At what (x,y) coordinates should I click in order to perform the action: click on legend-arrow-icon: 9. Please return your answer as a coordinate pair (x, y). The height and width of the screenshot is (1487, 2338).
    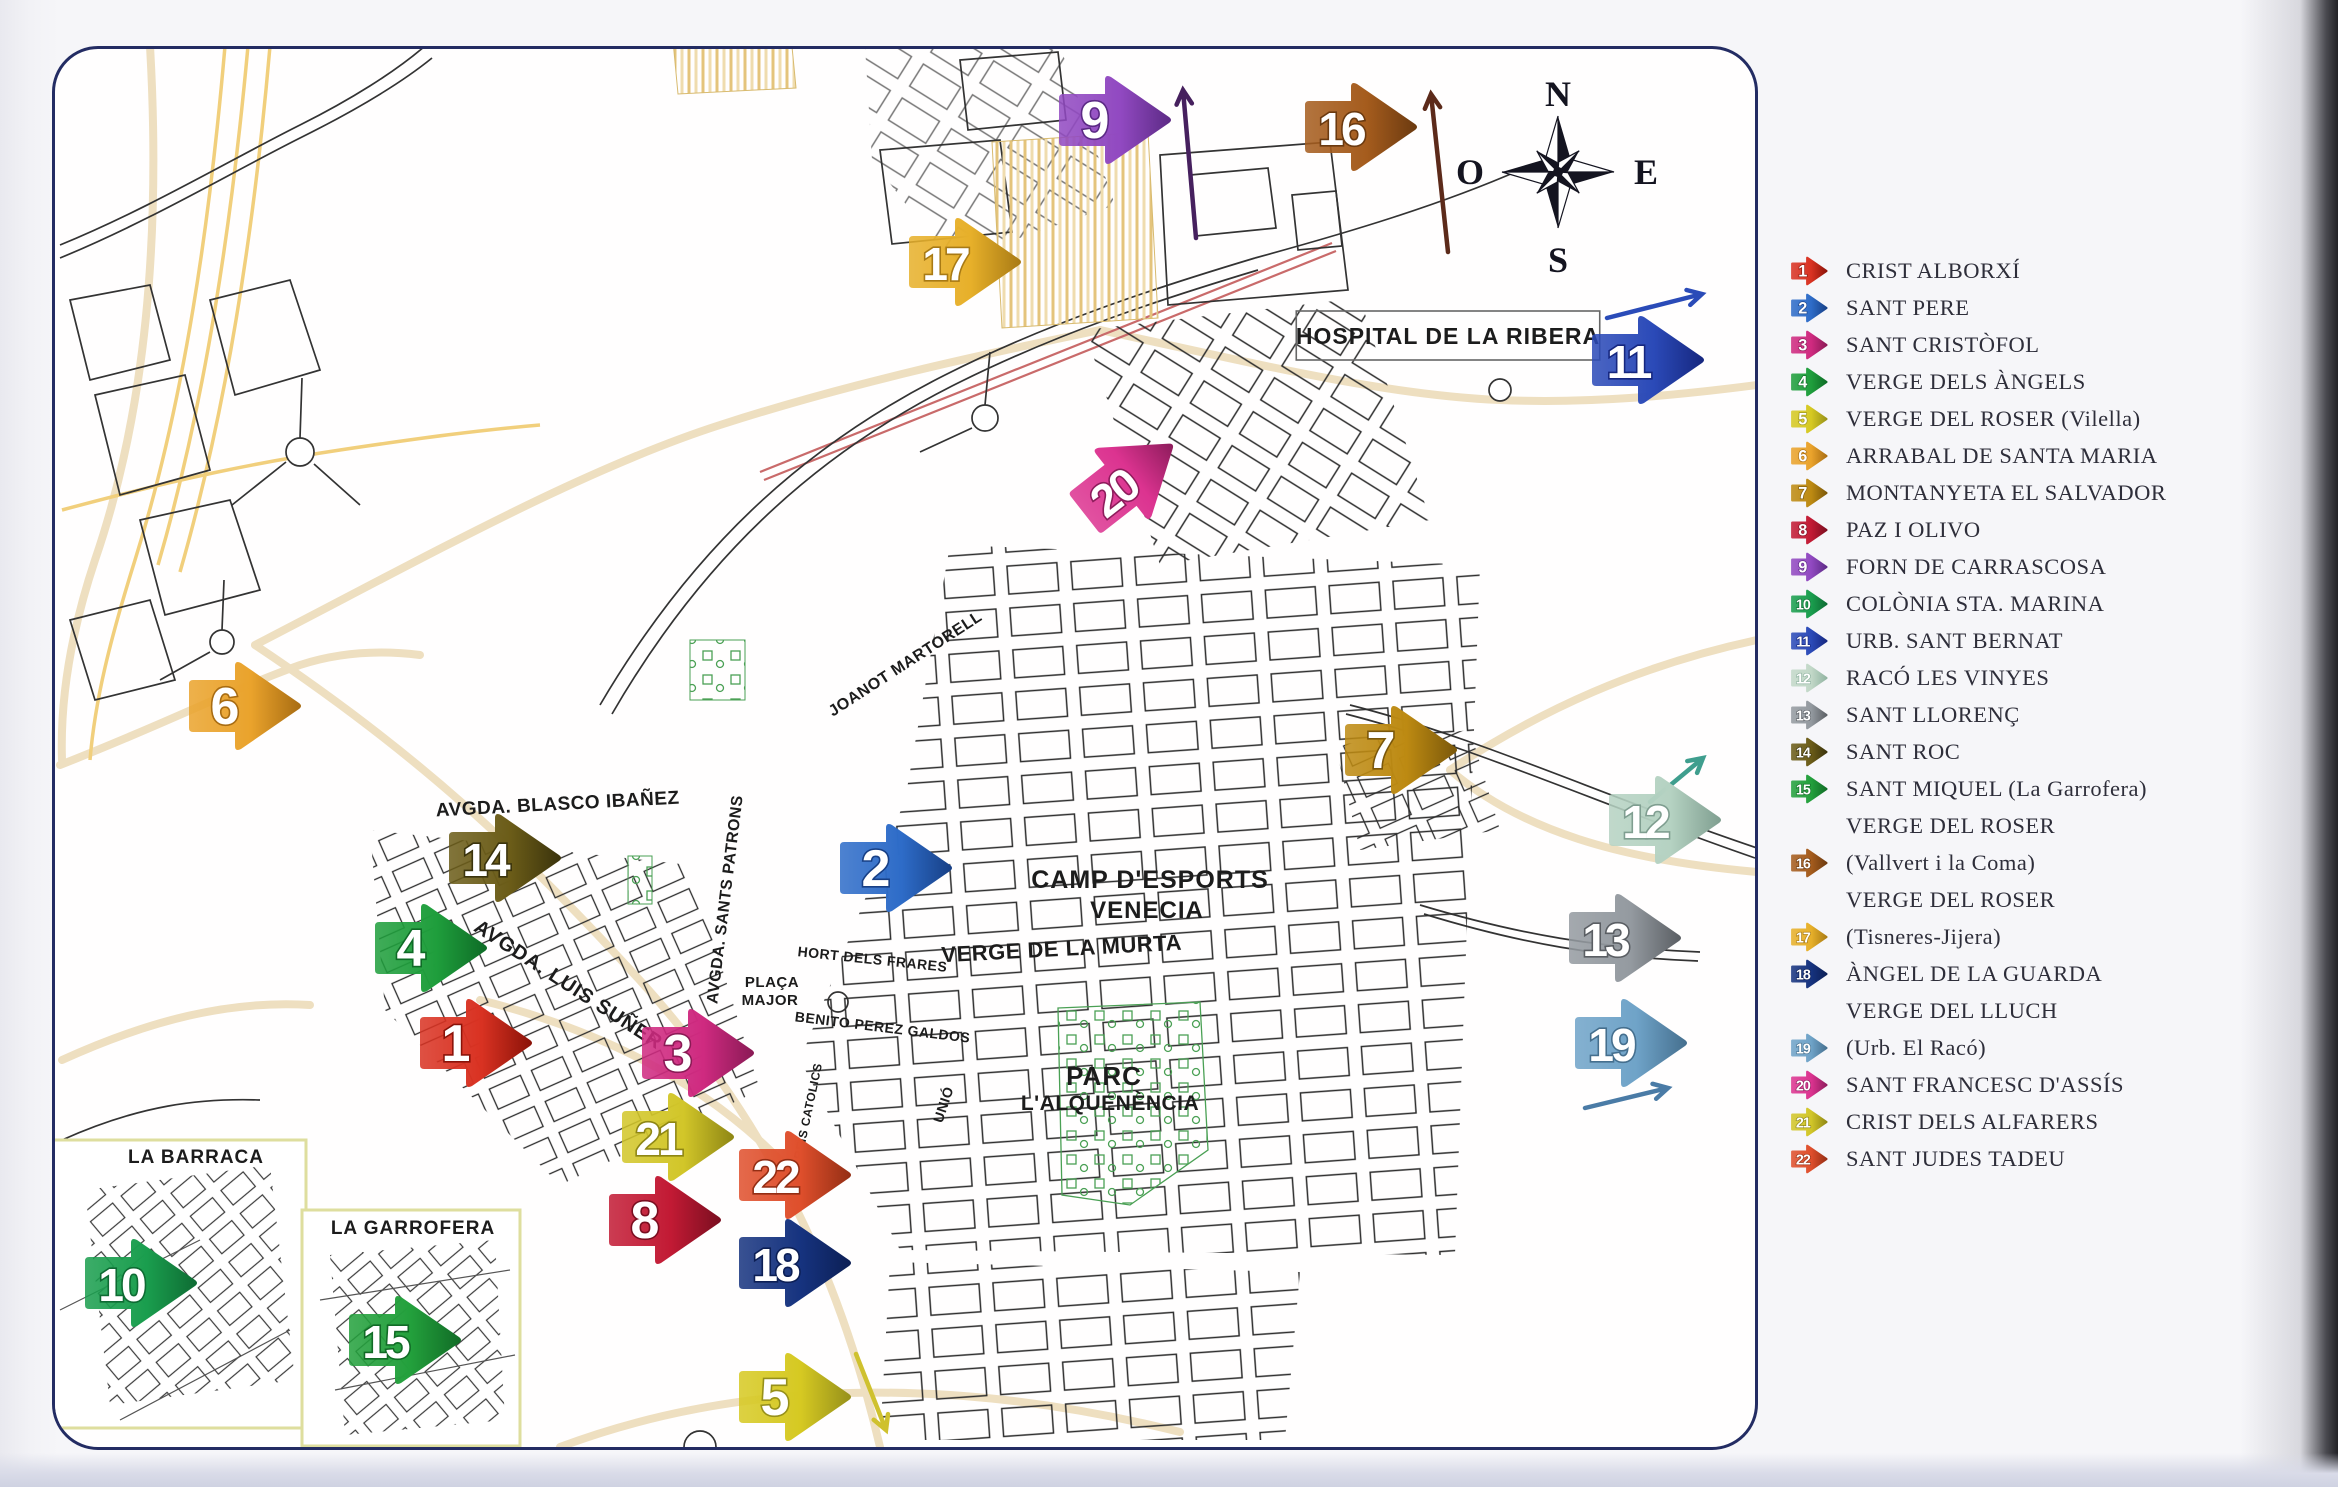
    Looking at the image, I should click on (1809, 566).